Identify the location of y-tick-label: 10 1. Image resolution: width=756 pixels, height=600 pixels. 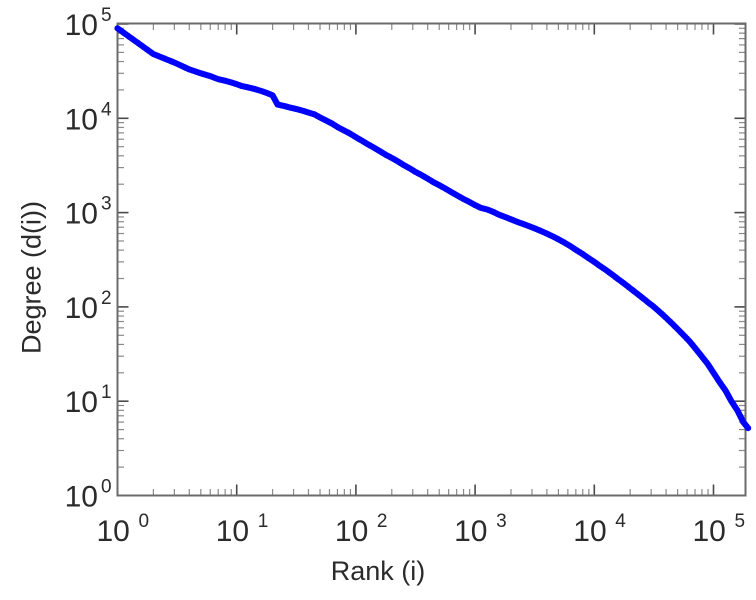
(88, 400).